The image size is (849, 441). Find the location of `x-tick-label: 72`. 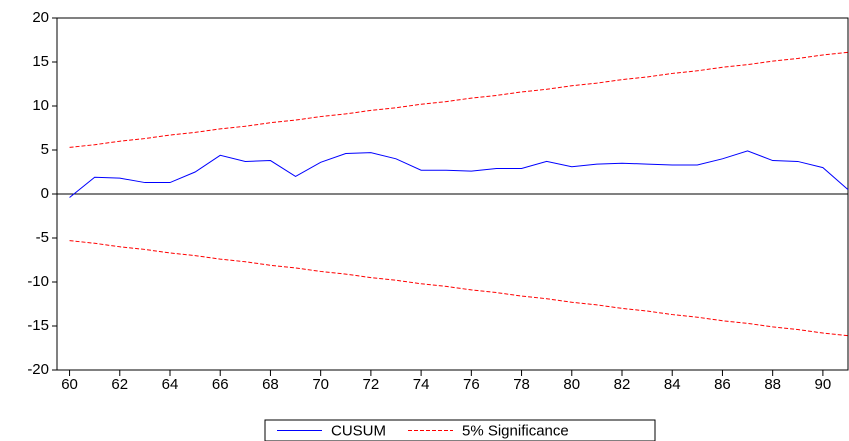

x-tick-label: 72 is located at coordinates (371, 384).